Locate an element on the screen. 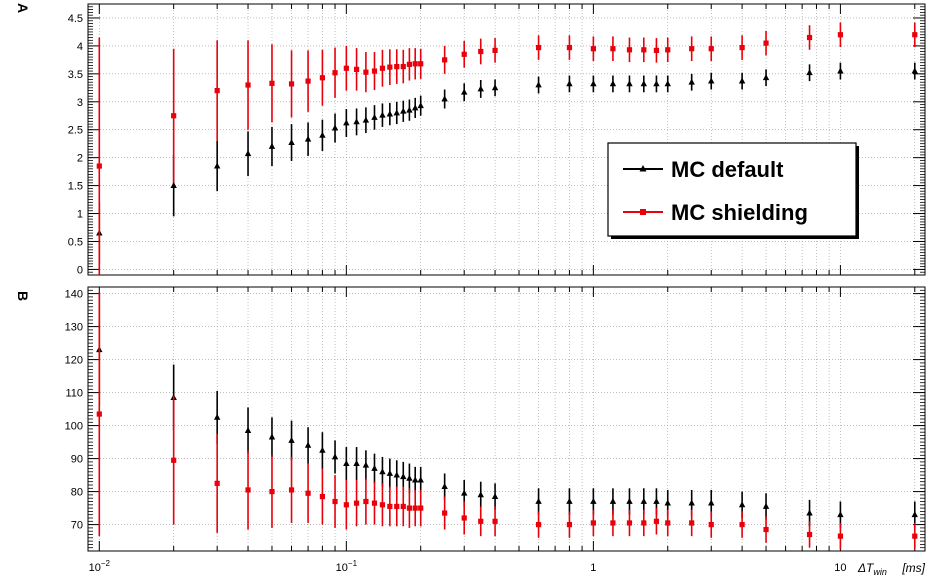 The width and height of the screenshot is (928, 578). y-tick-label: 2.5 is located at coordinates (75, 131).